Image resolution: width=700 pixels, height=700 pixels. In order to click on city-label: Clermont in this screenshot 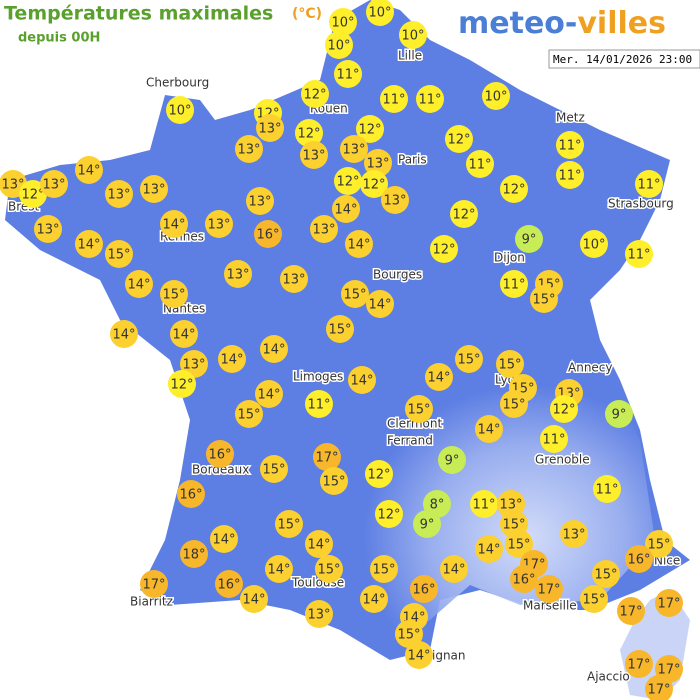, I will do `click(414, 424)`.